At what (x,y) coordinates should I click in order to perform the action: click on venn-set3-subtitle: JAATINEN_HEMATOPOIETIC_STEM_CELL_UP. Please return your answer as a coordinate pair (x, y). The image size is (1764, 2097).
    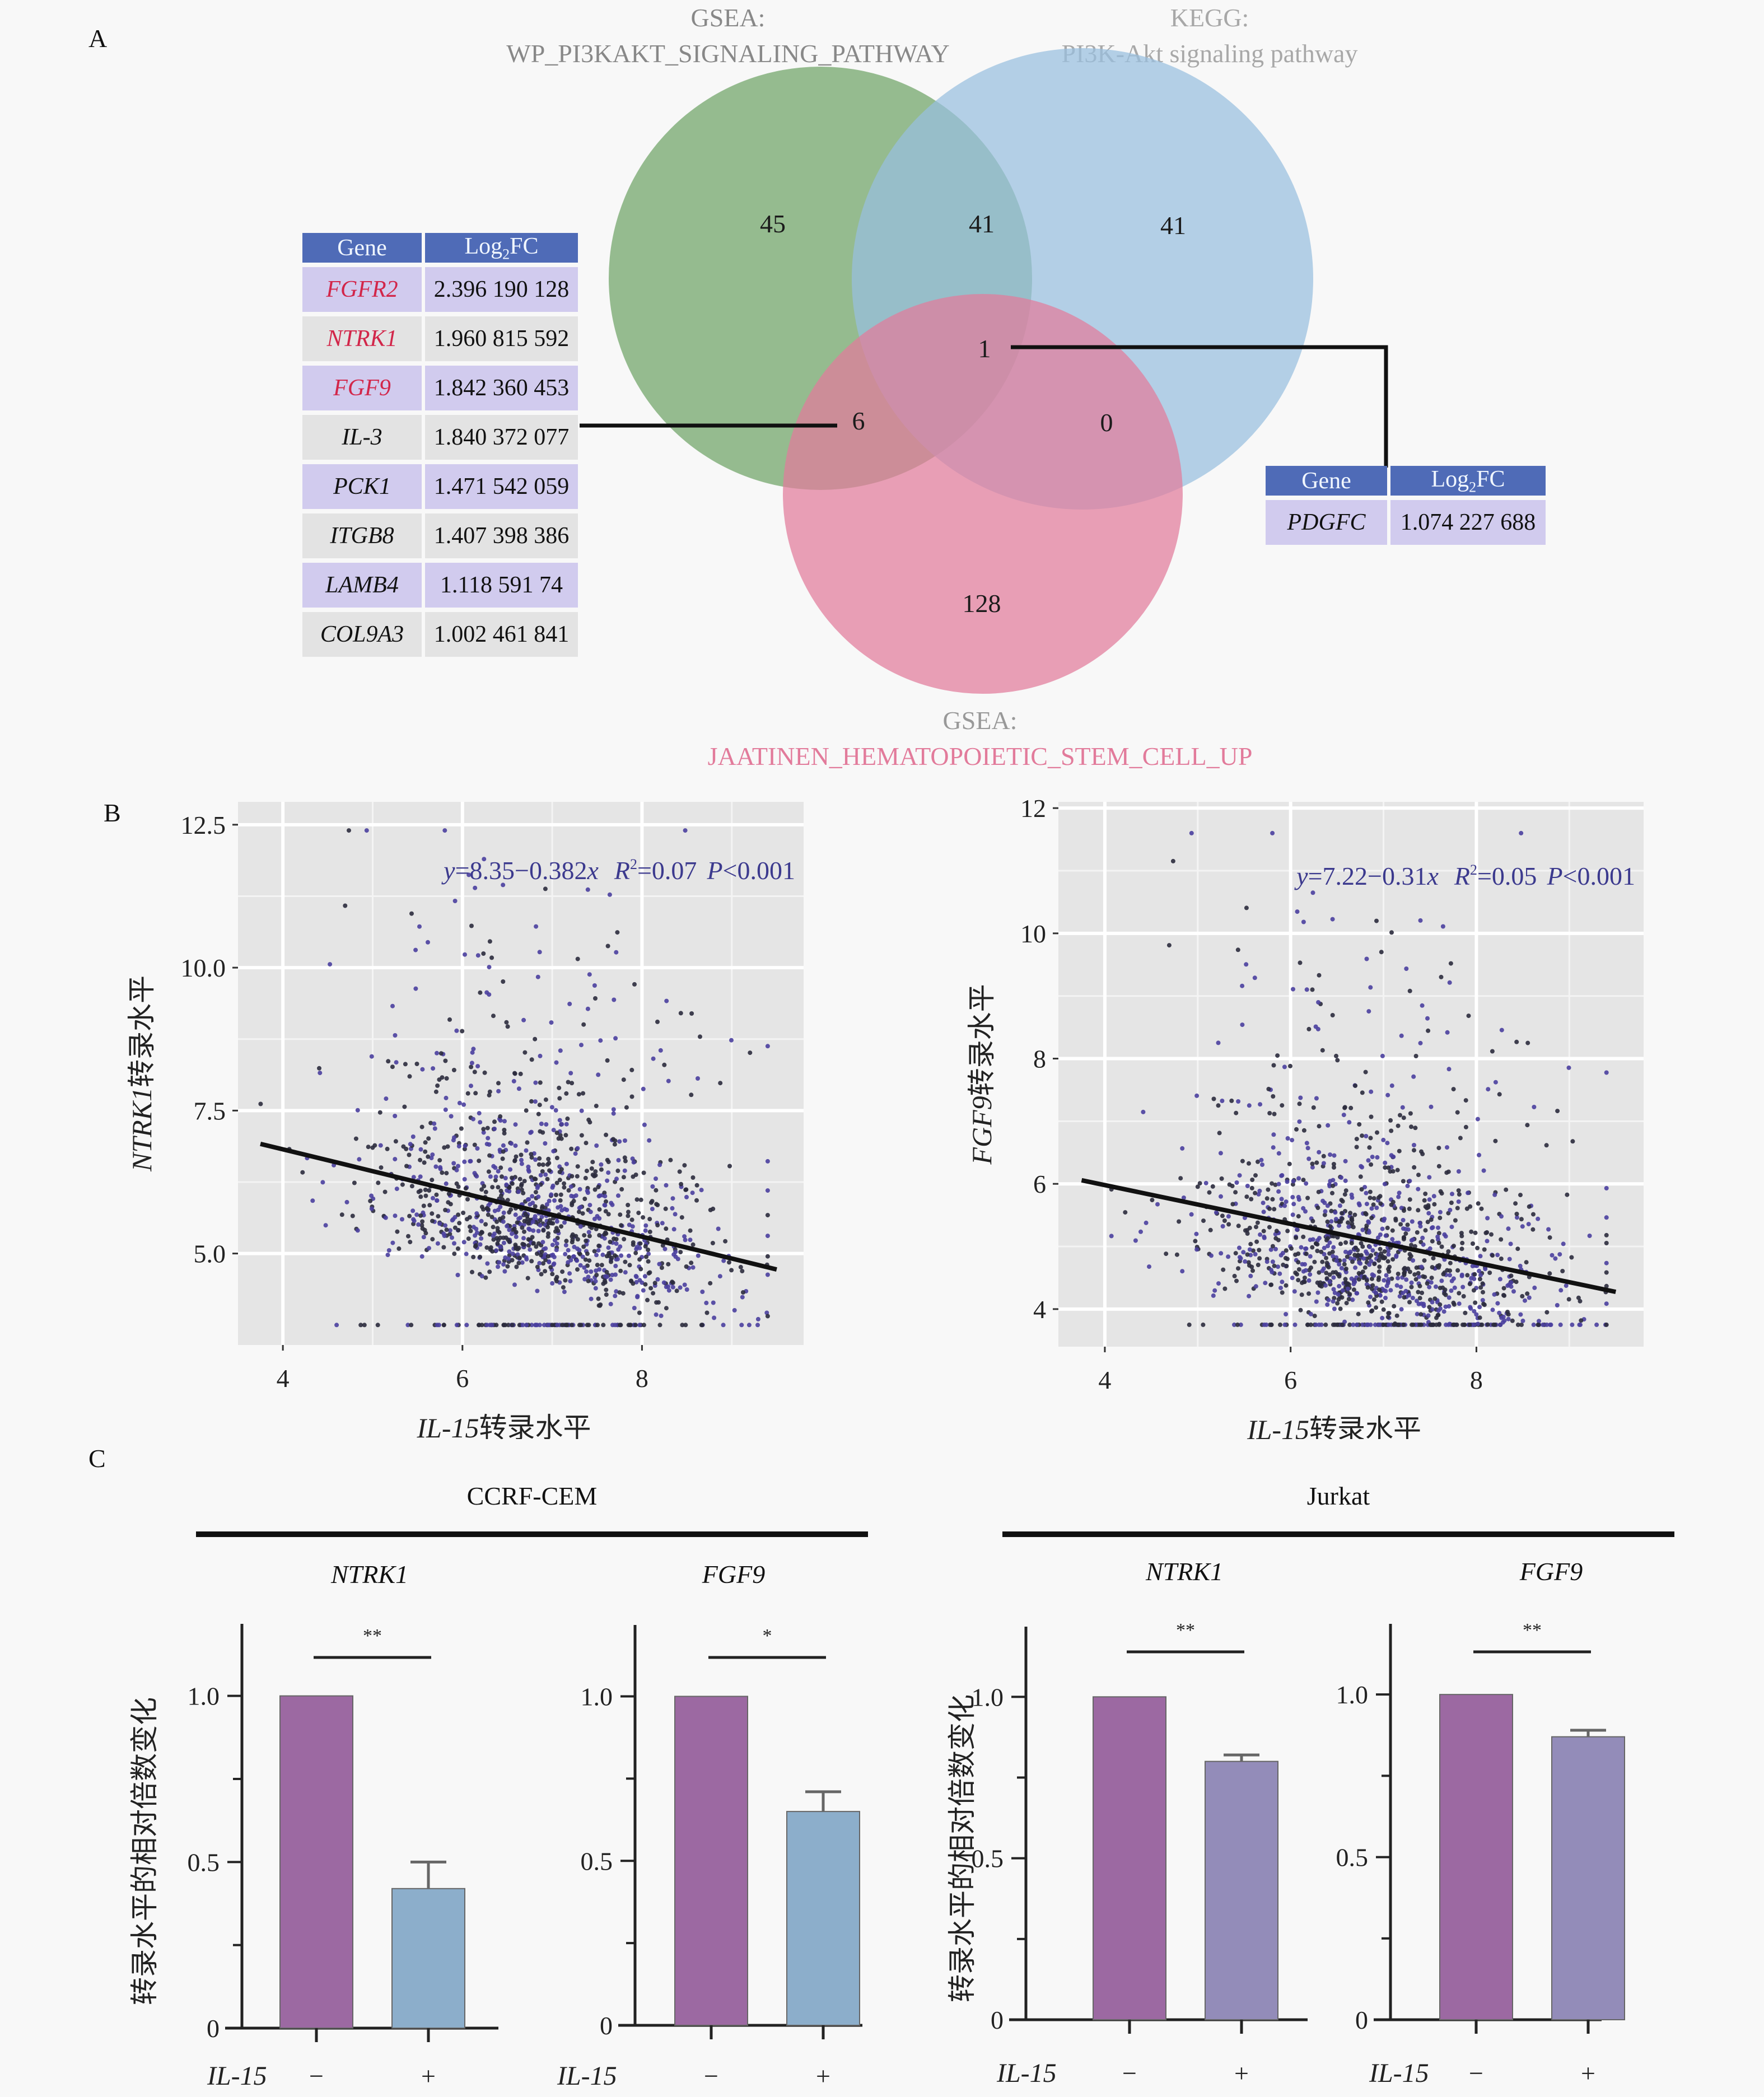
    Looking at the image, I should click on (980, 756).